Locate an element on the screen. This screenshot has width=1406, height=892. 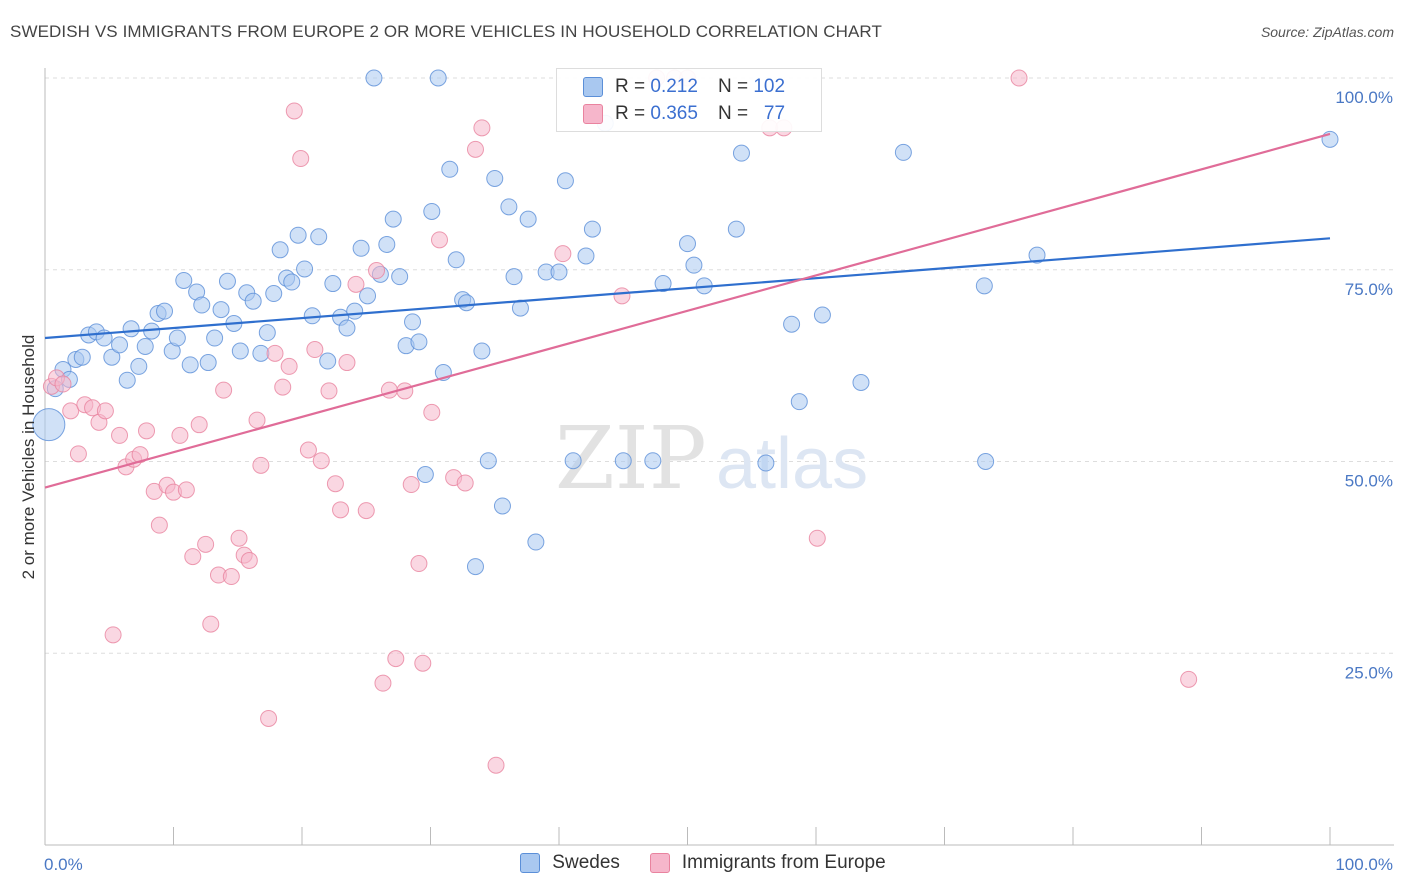
legend-row-swedes: R = 0.212 N = 102 is located at coordinates (671, 87).